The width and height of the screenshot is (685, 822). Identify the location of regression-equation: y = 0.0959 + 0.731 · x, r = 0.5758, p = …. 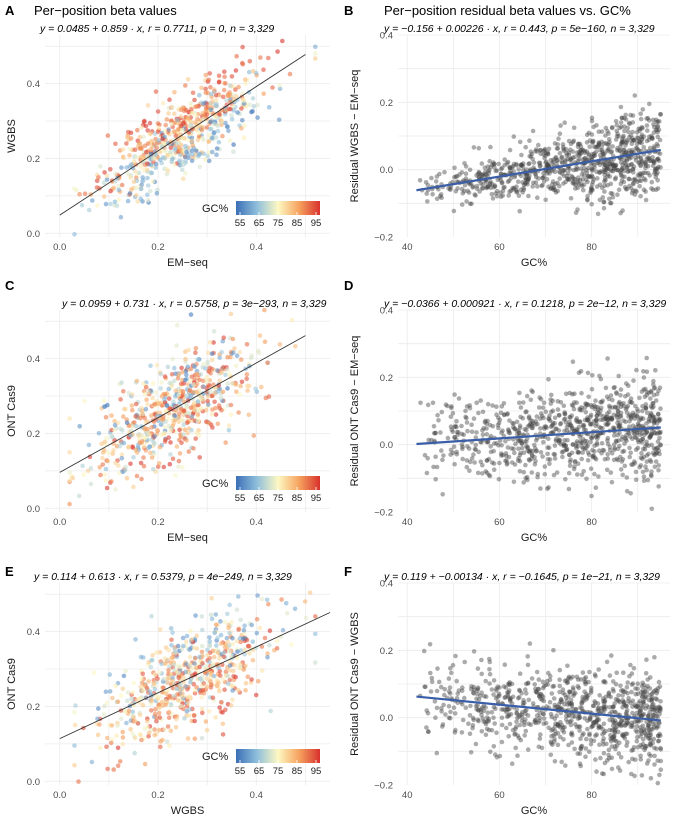
(194, 304).